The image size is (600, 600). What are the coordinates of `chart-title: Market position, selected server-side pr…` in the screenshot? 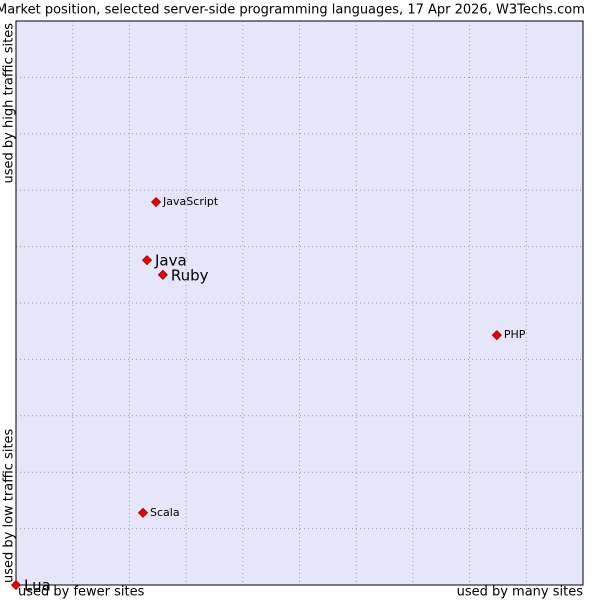 It's located at (292, 10).